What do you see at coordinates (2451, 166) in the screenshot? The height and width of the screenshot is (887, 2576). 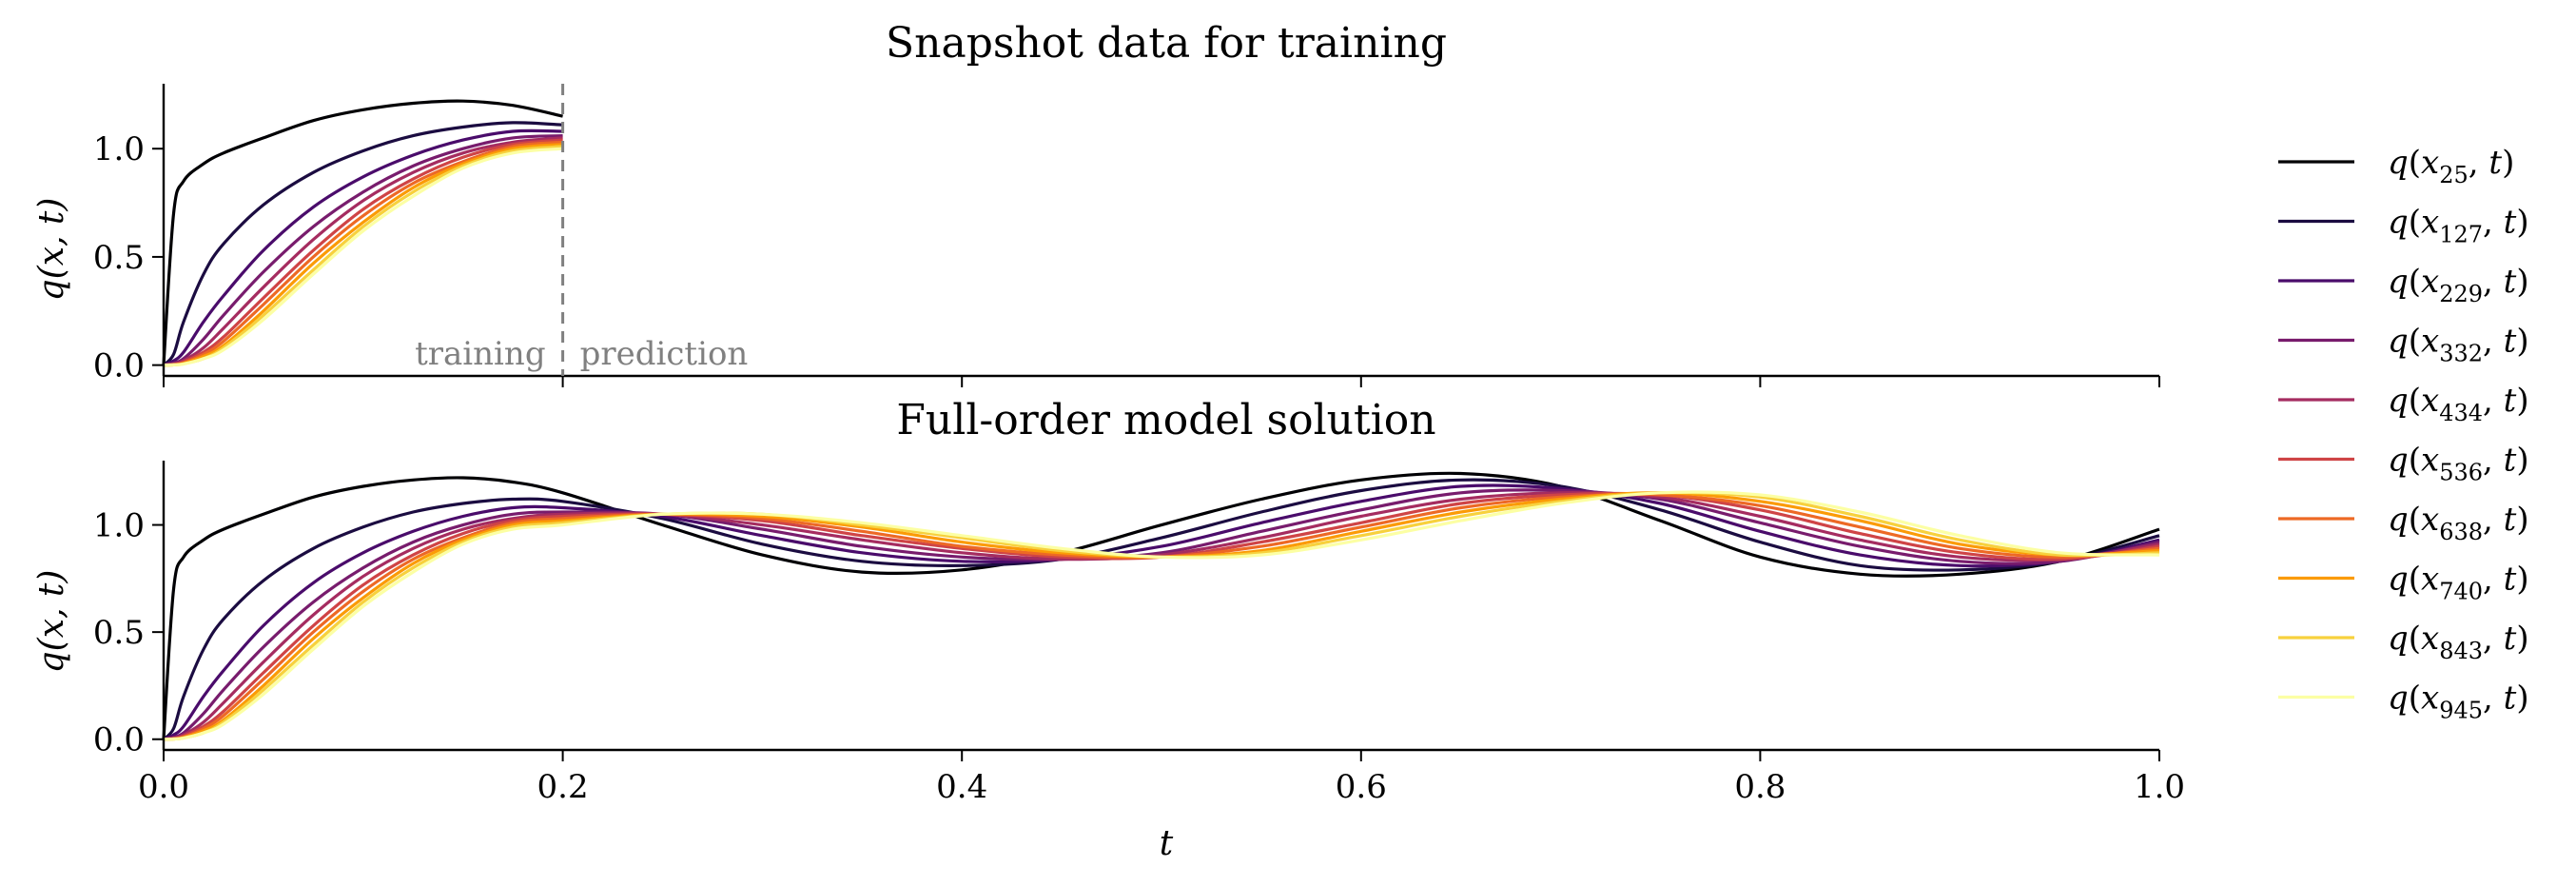 I see `legend-label-0: q(x25, t)` at bounding box center [2451, 166].